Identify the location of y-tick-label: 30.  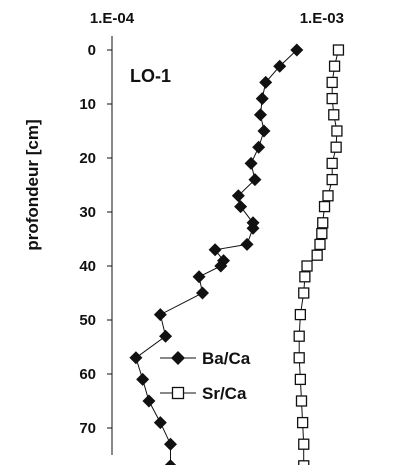
(87, 212).